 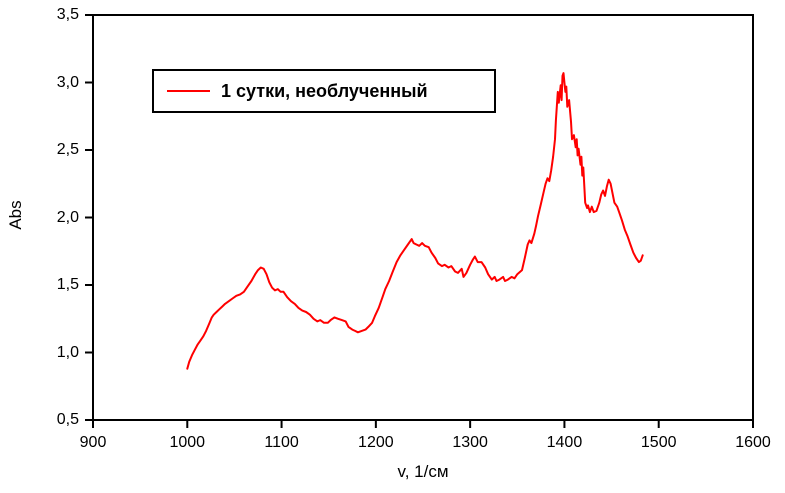 I want to click on y-tick-label: 3,0, so click(x=67, y=82).